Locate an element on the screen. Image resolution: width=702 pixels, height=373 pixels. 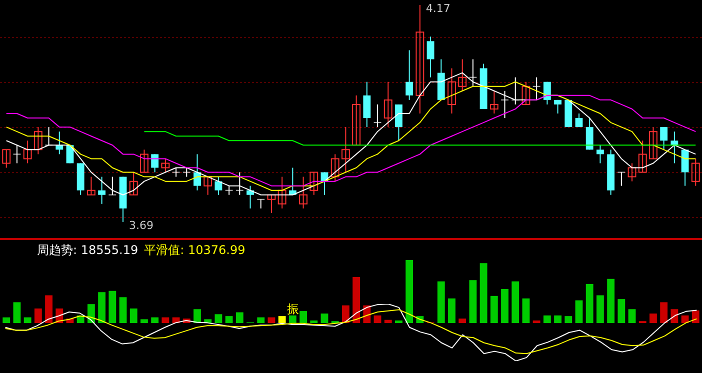
text: 周趋势: 18555.19 is located at coordinates (87, 250).